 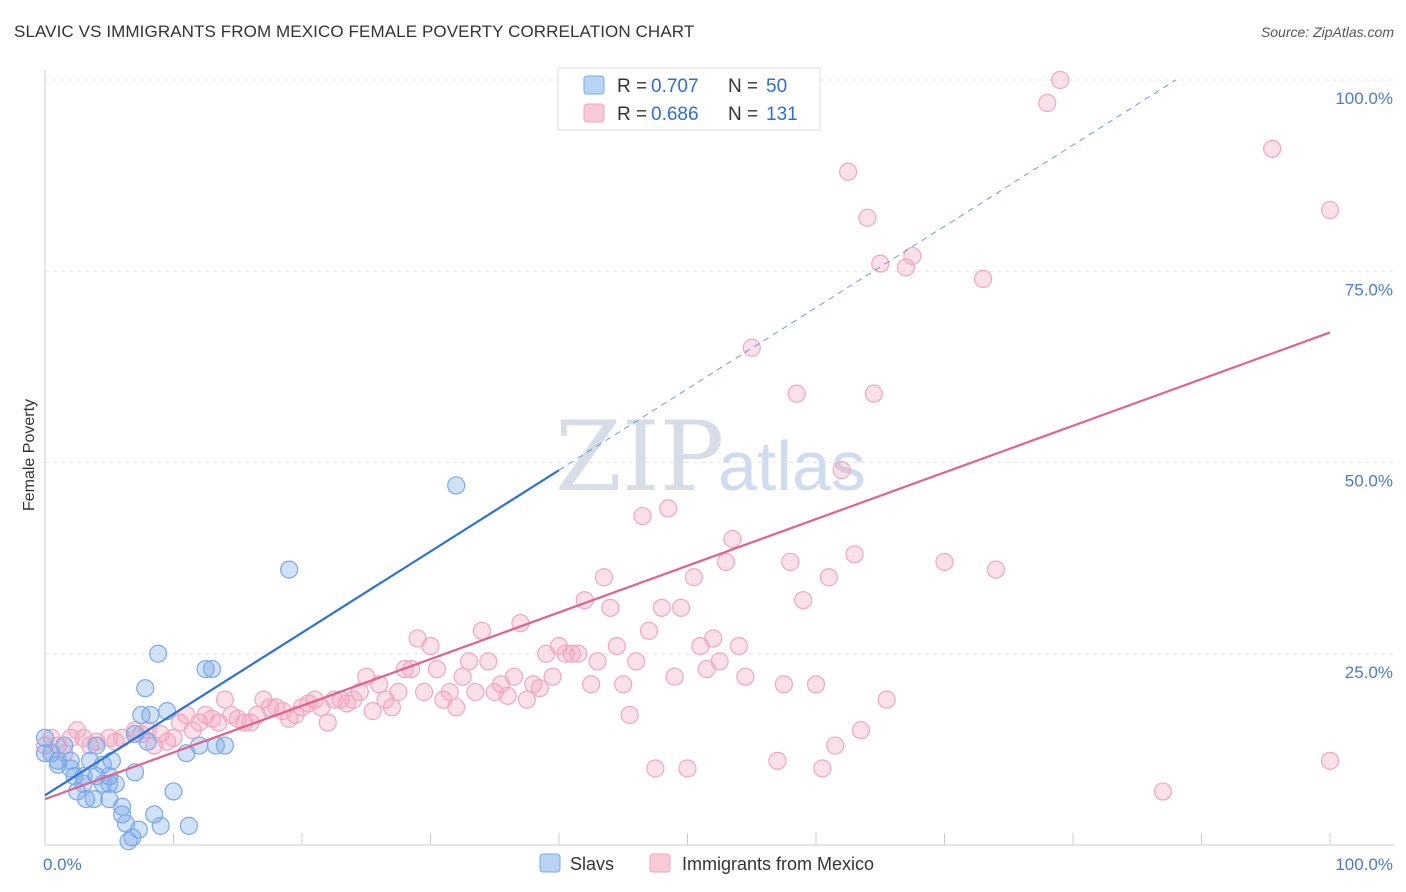 What do you see at coordinates (1369, 672) in the screenshot?
I see `y-tick-label-25: 25.0%` at bounding box center [1369, 672].